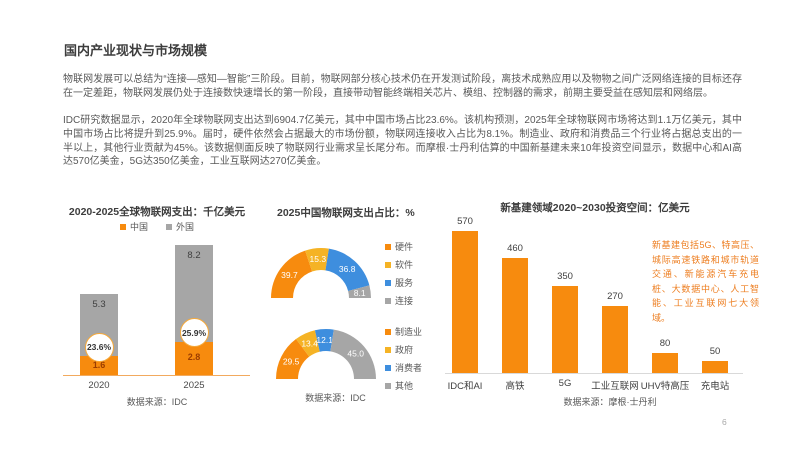 The image size is (800, 450). Describe the element at coordinates (565, 383) in the screenshot. I see `x-tick-label: 5G` at that location.